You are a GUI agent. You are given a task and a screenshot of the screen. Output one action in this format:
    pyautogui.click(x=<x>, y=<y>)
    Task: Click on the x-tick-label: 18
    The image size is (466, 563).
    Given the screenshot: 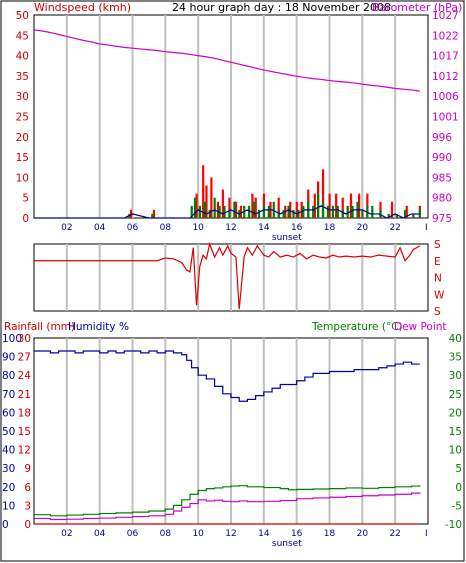 What is the action you would take?
    pyautogui.click(x=330, y=228)
    